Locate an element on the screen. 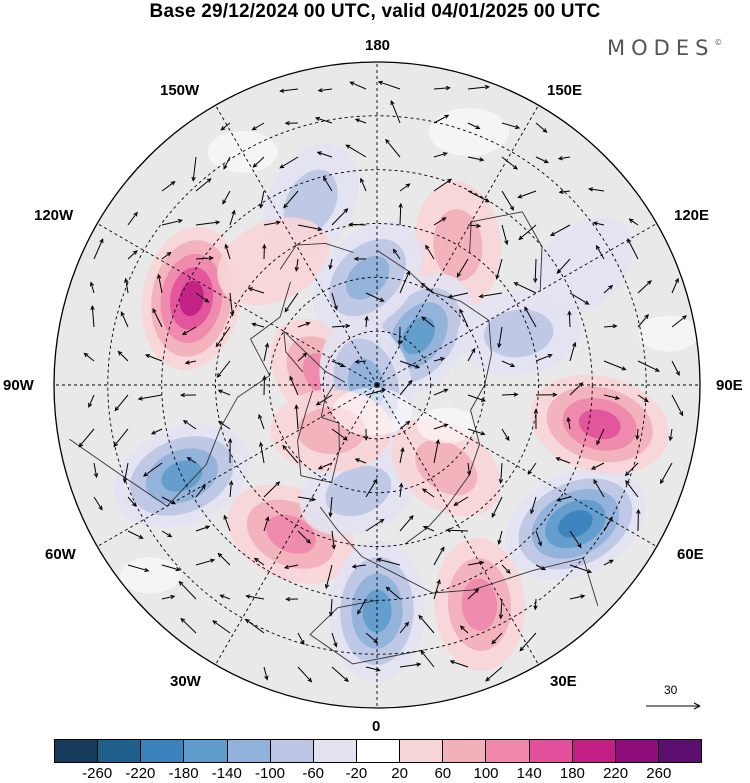 The width and height of the screenshot is (750, 783). colorbar-tick-label: 20 is located at coordinates (399, 773).